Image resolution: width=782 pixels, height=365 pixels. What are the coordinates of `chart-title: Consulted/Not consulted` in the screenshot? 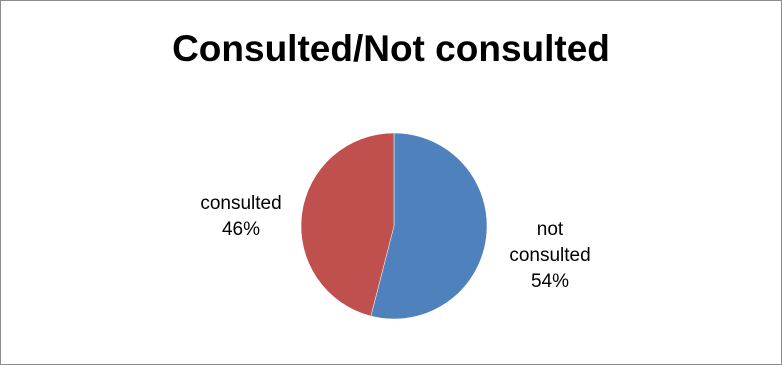 It's located at (391, 48).